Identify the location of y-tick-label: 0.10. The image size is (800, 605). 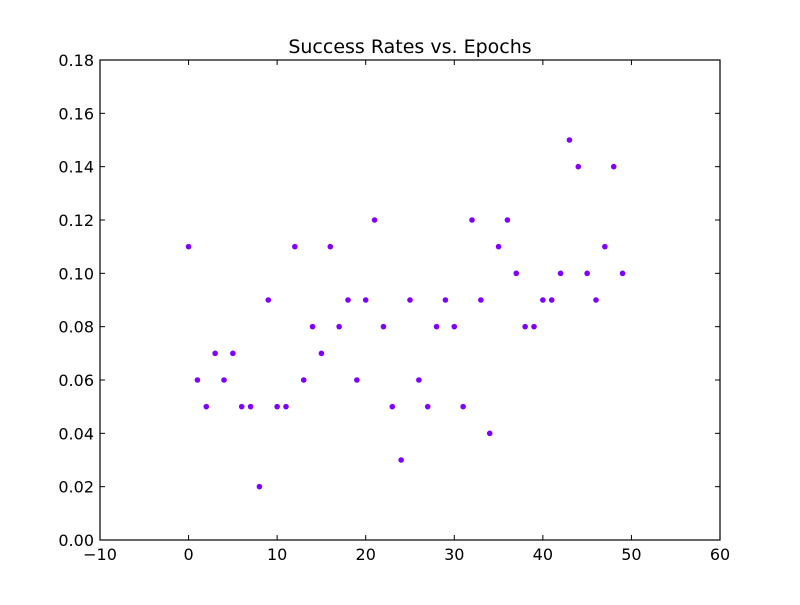
(76, 273).